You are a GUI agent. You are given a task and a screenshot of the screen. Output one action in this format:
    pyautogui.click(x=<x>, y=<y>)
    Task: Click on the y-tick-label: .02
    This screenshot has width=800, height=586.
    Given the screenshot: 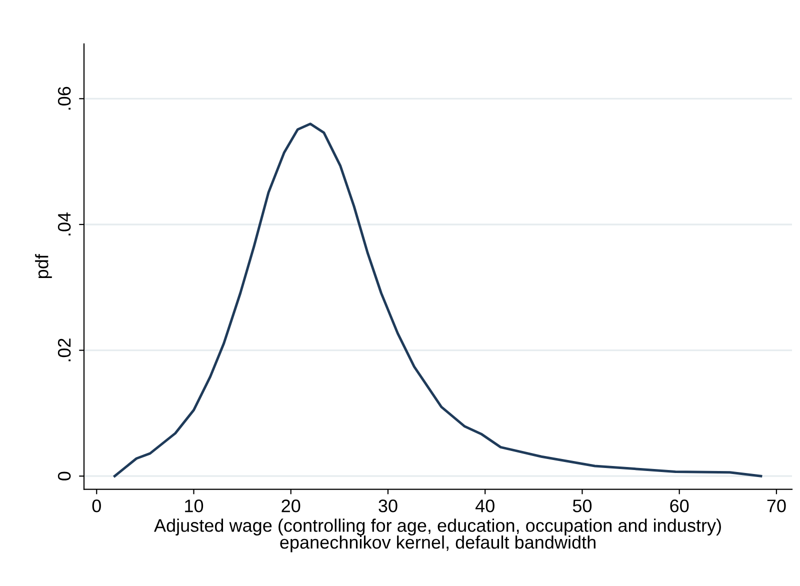 What is the action you would take?
    pyautogui.click(x=64, y=350)
    